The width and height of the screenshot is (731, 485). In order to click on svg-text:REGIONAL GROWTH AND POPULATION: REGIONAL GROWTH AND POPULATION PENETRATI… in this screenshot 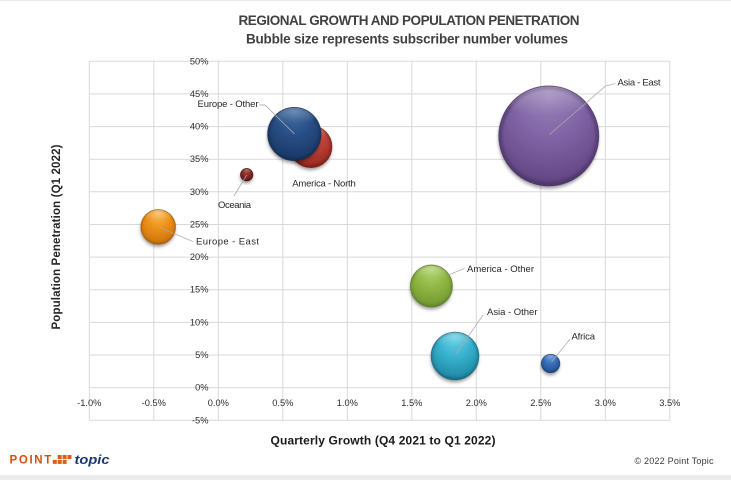, I will do `click(409, 20)`.